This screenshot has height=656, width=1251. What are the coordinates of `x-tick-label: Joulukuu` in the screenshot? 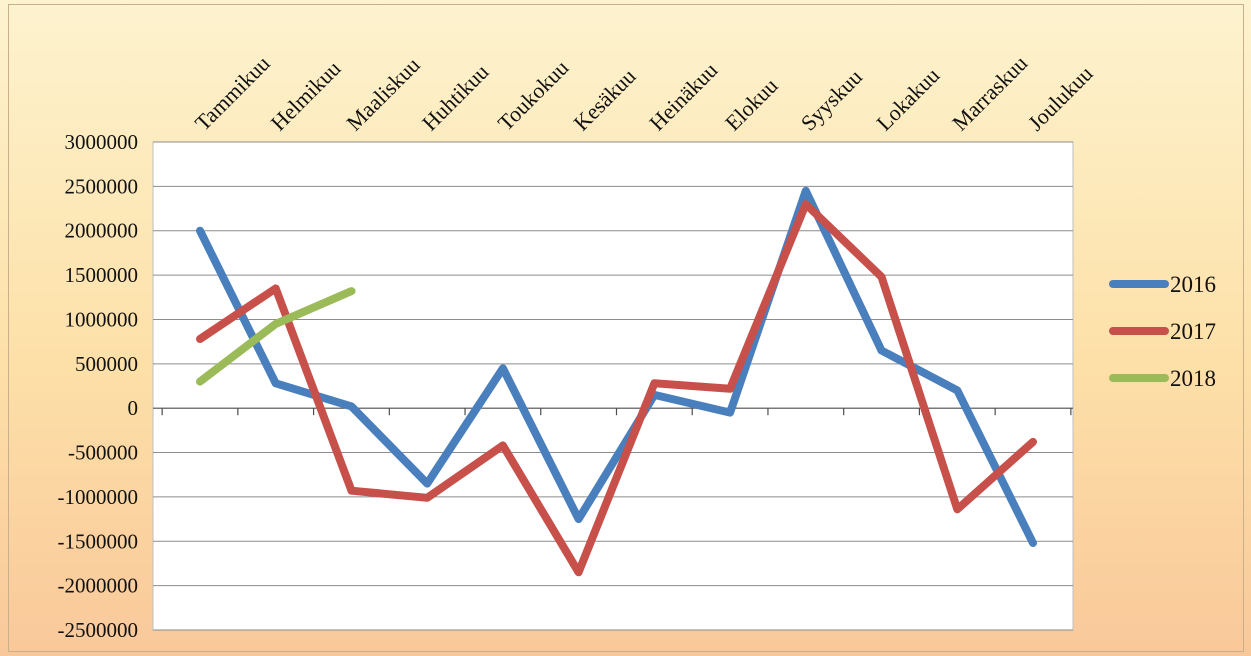 It's located at (1060, 98).